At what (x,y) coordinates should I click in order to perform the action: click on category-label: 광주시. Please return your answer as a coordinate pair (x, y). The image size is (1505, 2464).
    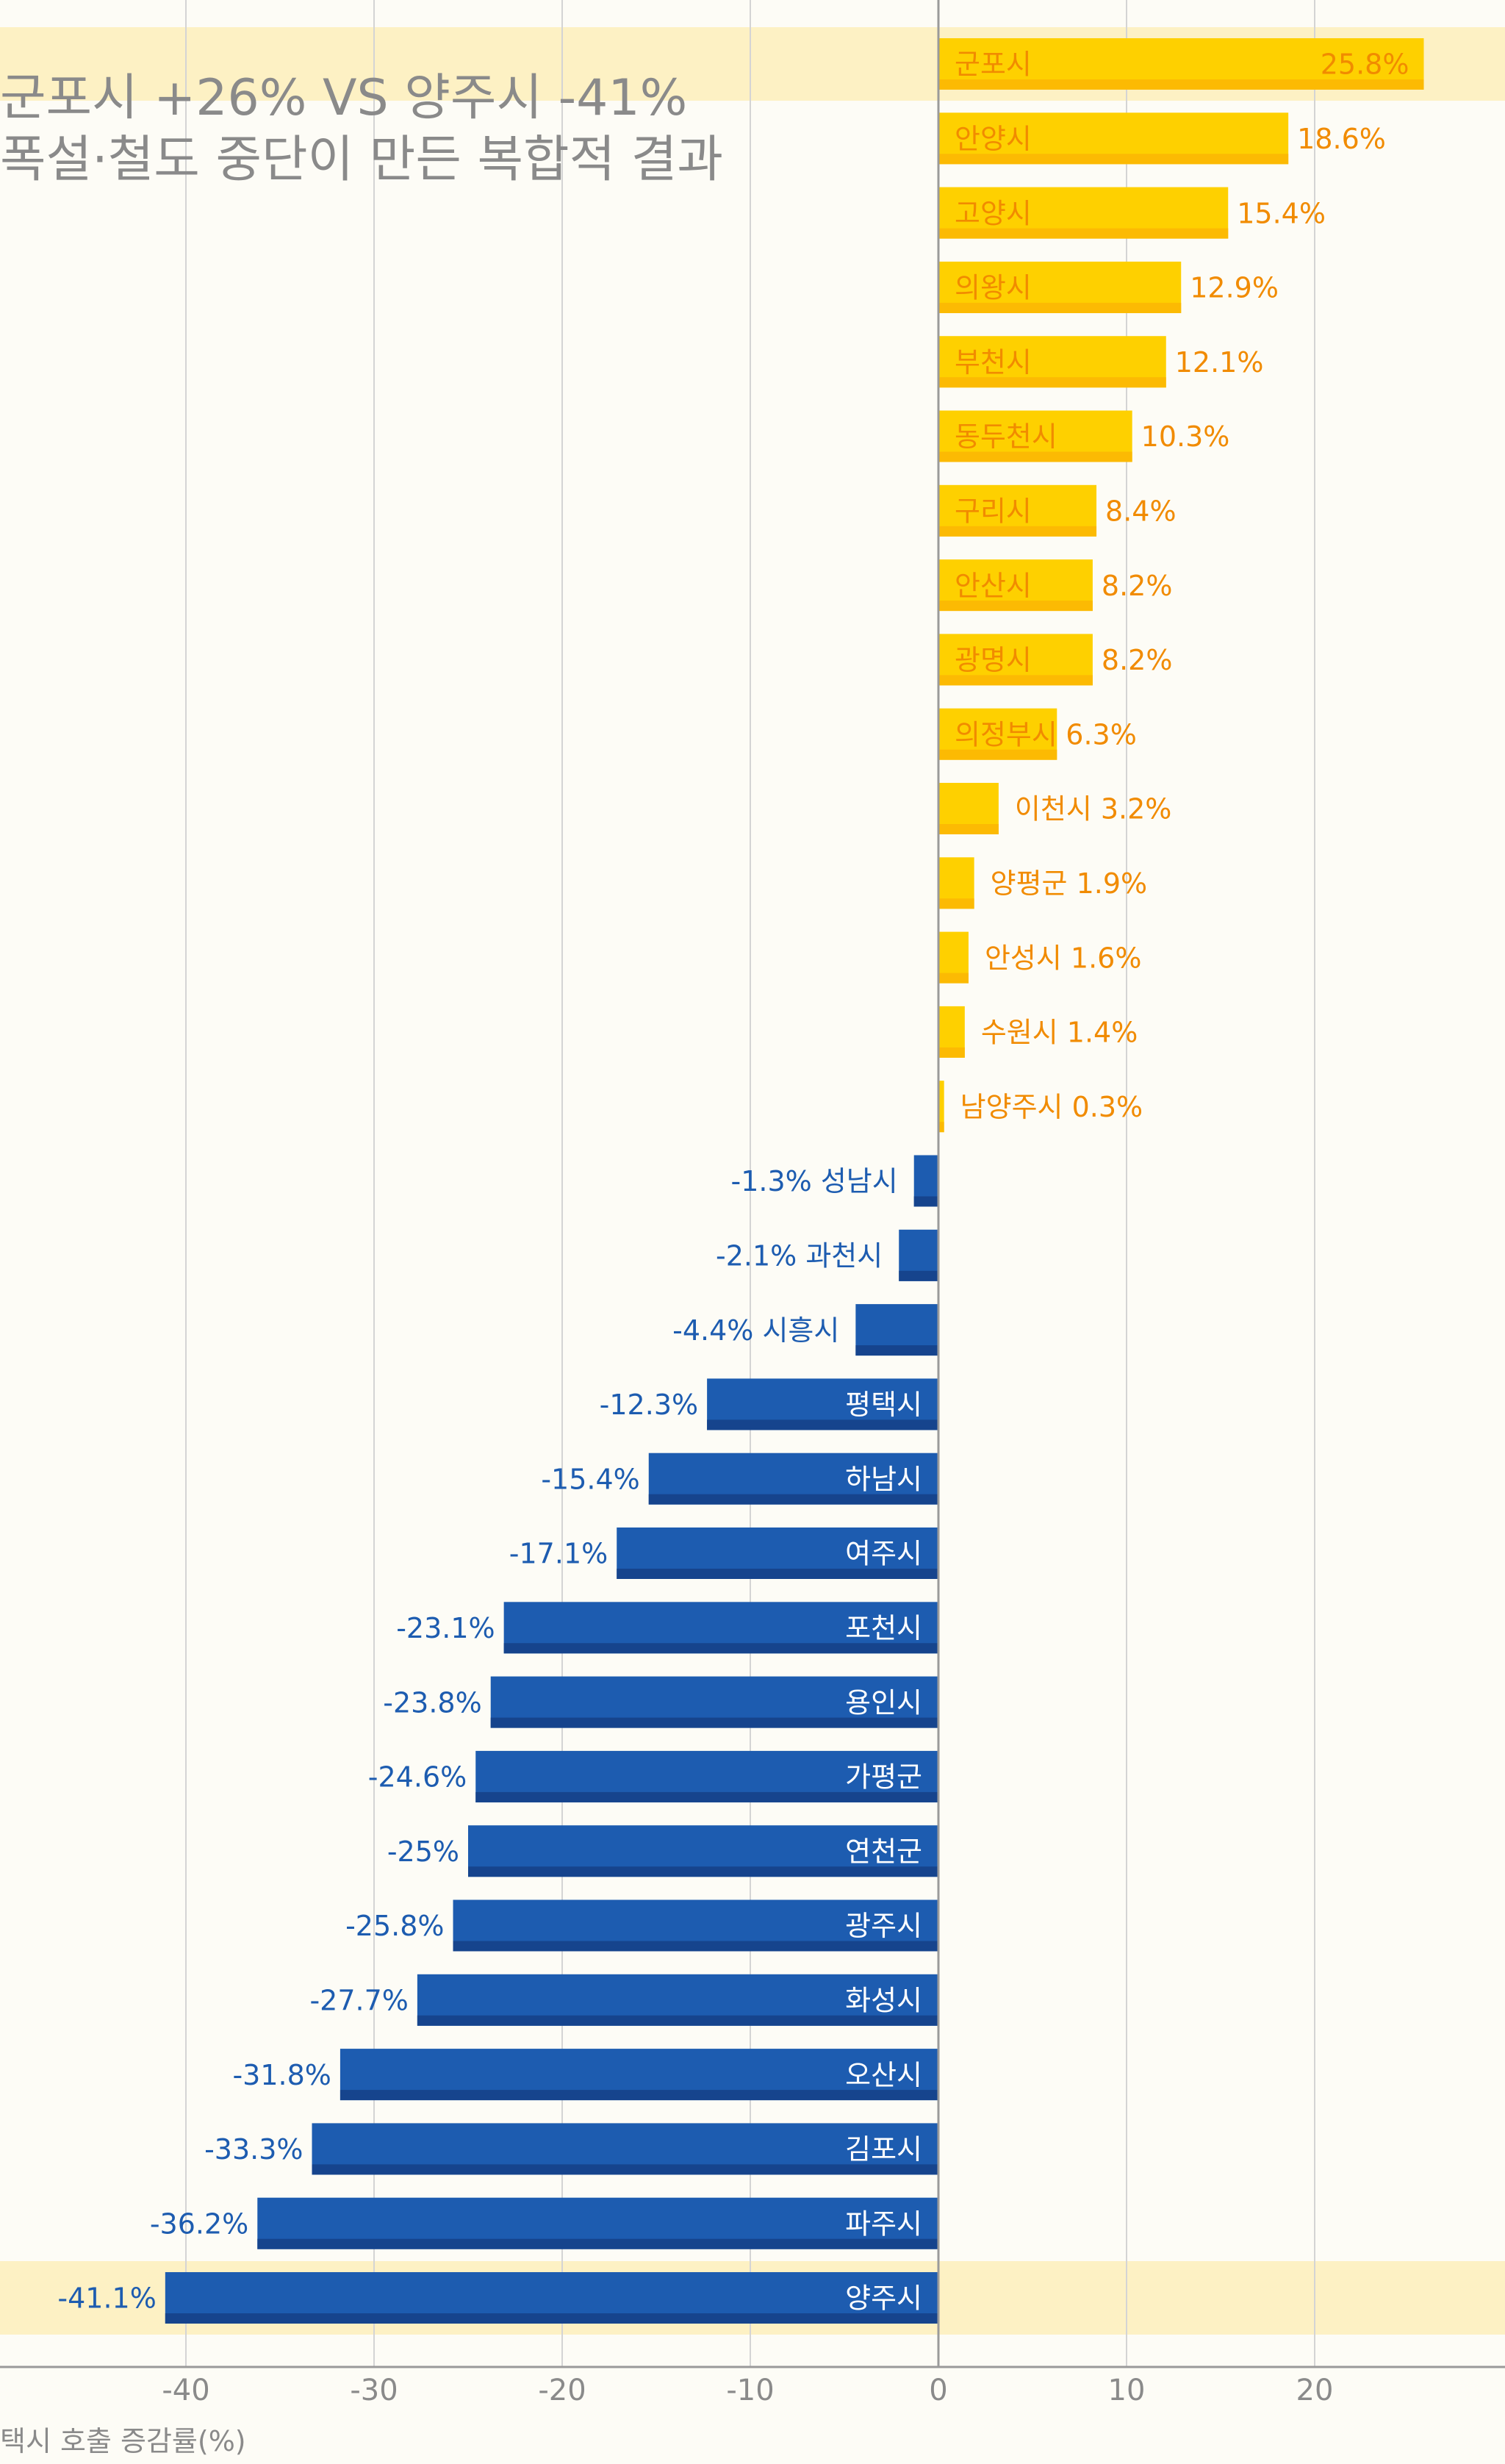
    Looking at the image, I should click on (883, 1926).